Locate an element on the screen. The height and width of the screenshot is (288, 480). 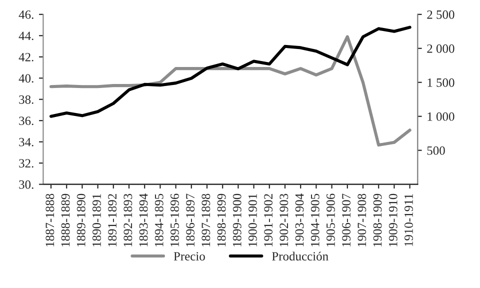
x-tick-label: 1899-1900 is located at coordinates (237, 220).